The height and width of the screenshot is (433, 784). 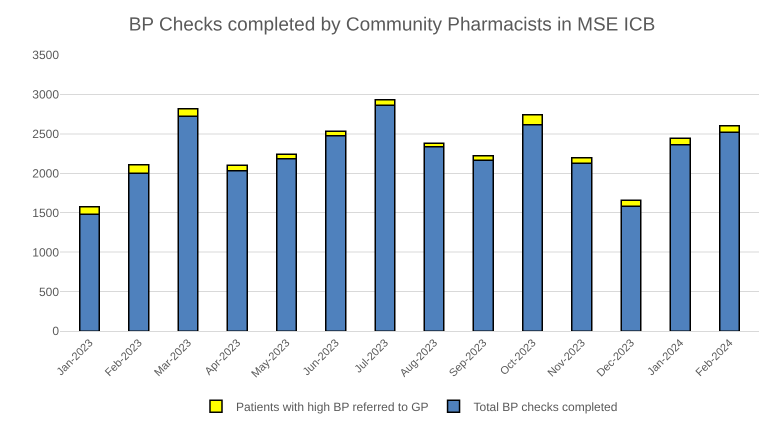 What do you see at coordinates (46, 55) in the screenshot?
I see `y-tick-label: 3500` at bounding box center [46, 55].